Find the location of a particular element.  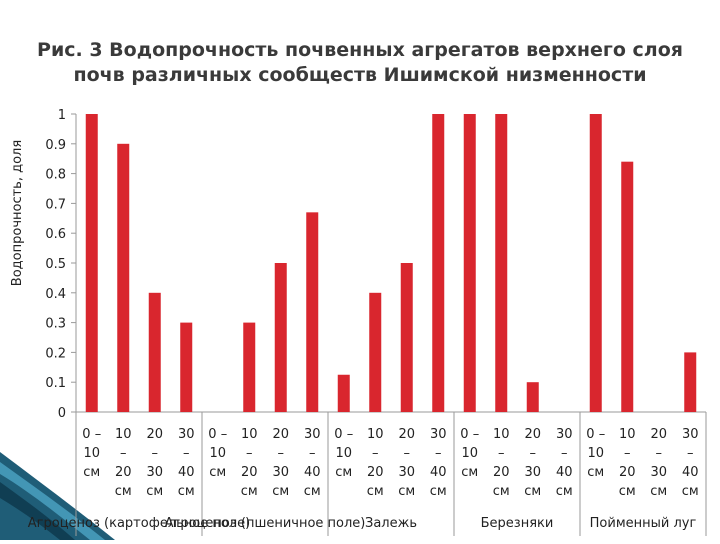

y-tick-labels: 0 0.1 0.2 0.3 0.4 0.5 0.6 0.7 0.8 0.9 1 is located at coordinates (55, 264).